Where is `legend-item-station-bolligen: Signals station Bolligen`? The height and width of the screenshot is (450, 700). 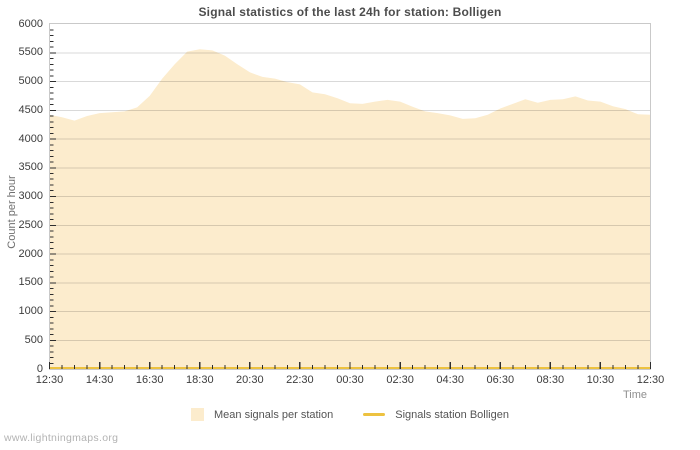
legend-item-station-bolligen: Signals station Bolligen is located at coordinates (436, 415).